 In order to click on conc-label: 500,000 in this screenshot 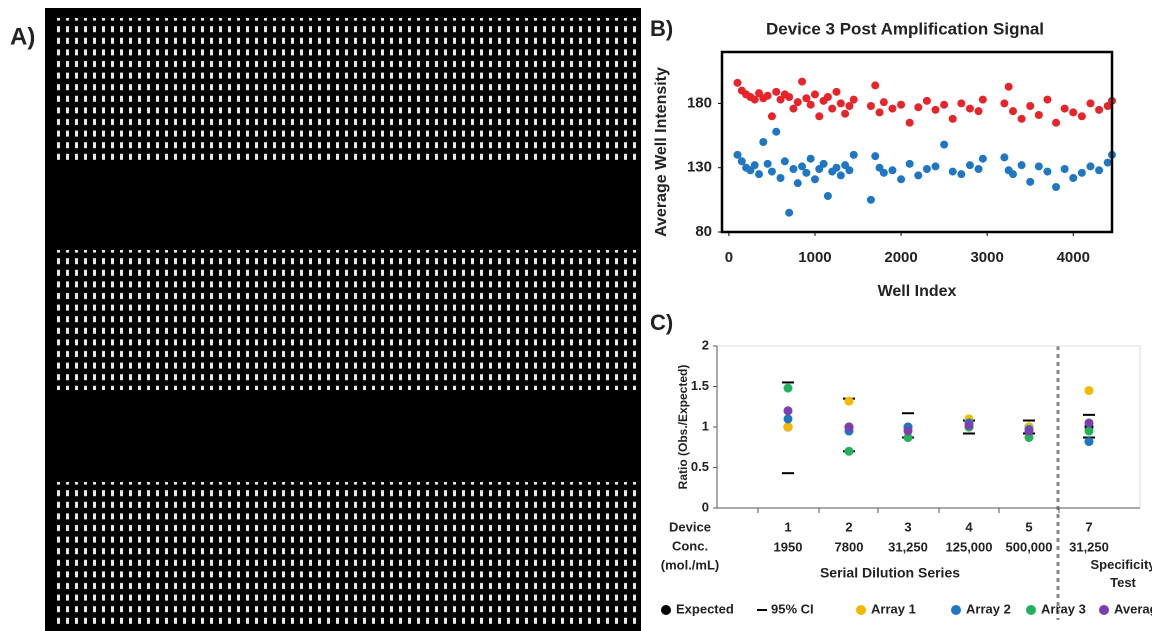, I will do `click(1029, 546)`.